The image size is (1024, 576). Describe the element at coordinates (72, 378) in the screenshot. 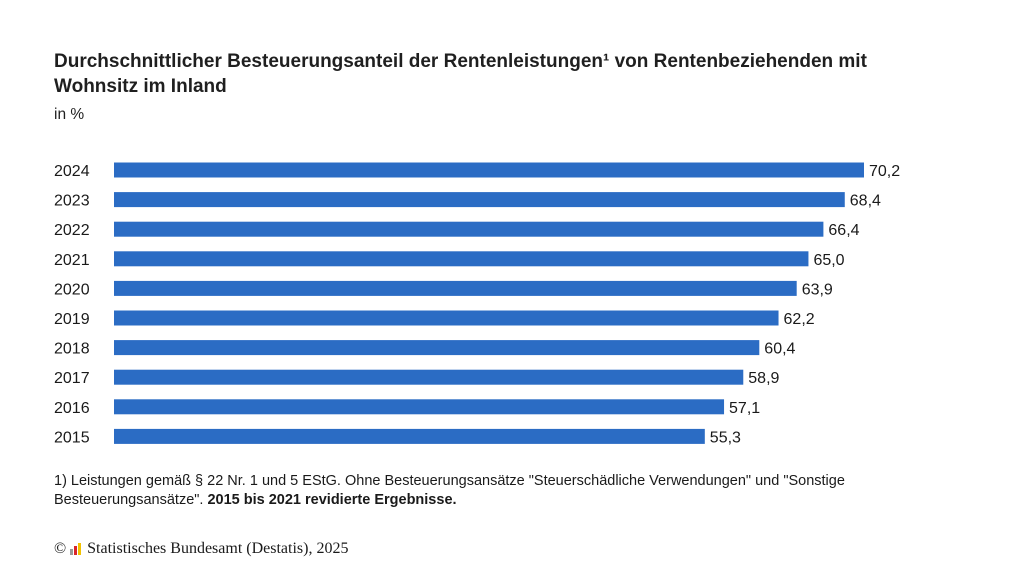

I see `category-label: 2017` at that location.